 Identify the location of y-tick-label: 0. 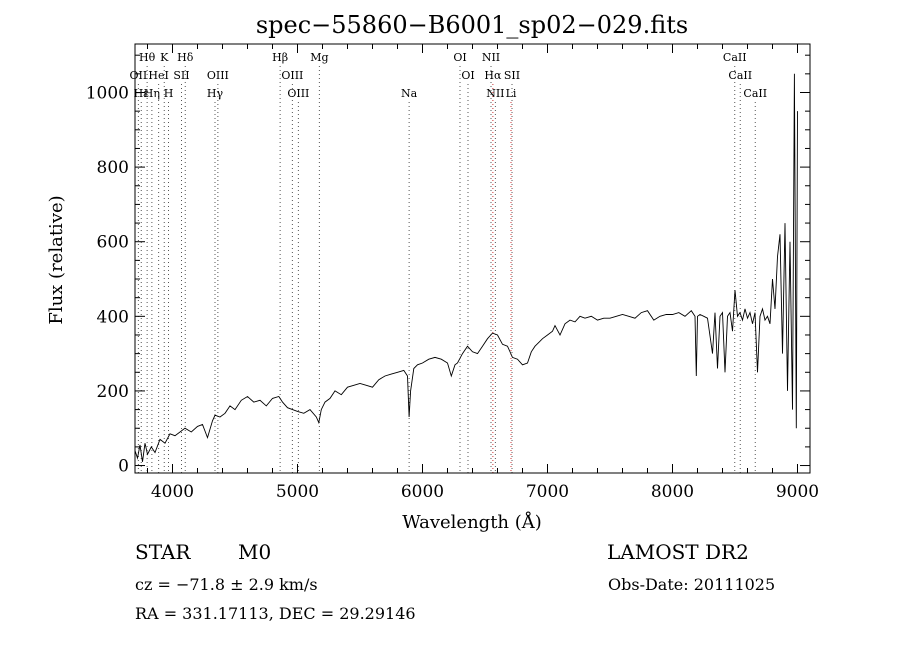
(123, 467).